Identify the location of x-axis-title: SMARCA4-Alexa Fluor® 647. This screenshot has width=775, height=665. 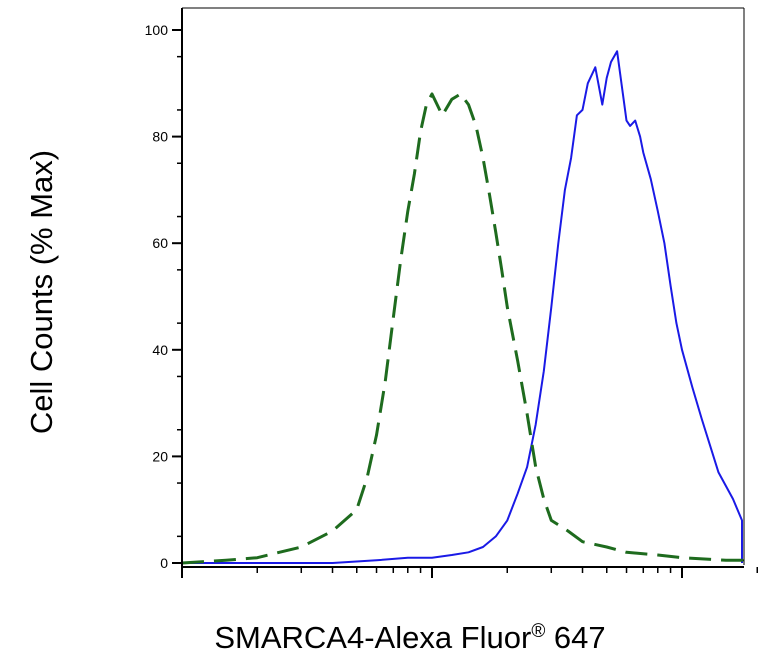
(409, 637).